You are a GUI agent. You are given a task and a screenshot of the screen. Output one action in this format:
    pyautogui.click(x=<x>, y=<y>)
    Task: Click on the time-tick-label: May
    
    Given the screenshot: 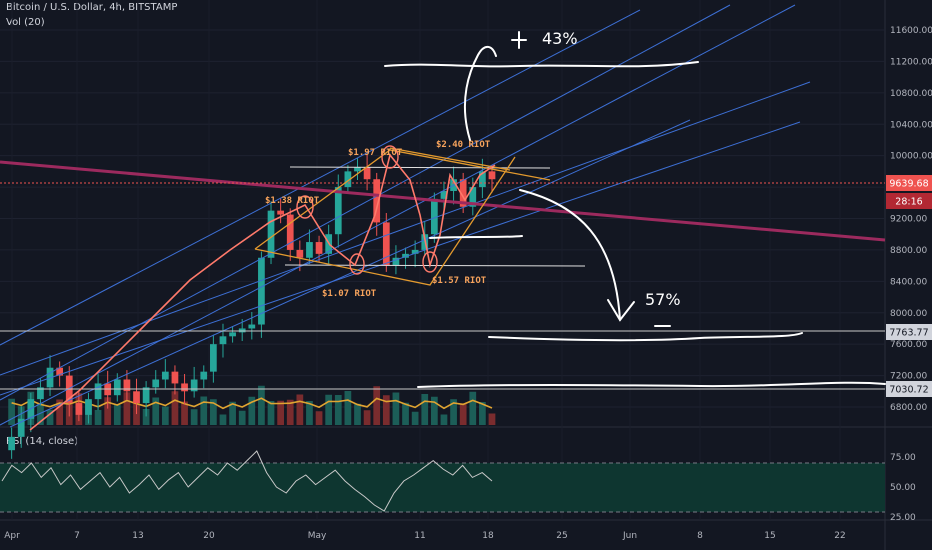 What is the action you would take?
    pyautogui.click(x=317, y=536)
    